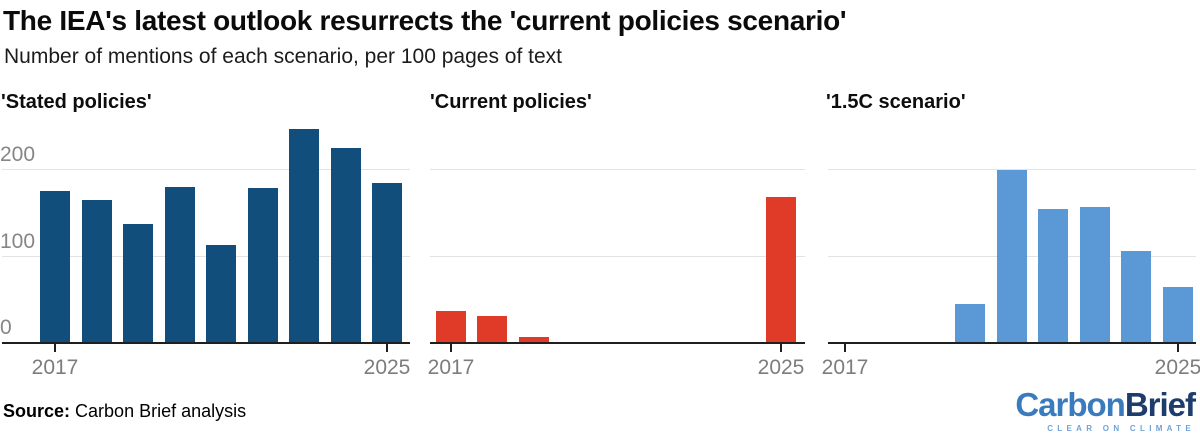  What do you see at coordinates (1160, 404) in the screenshot?
I see `logo-brief-text: Brief` at bounding box center [1160, 404].